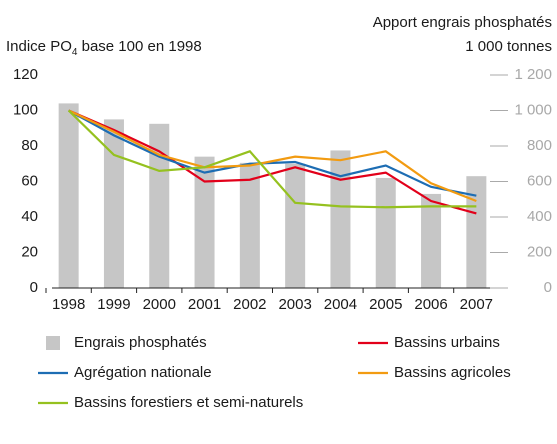 The width and height of the screenshot is (557, 444). Describe the element at coordinates (385, 304) in the screenshot. I see `x-tick-label: 2005` at that location.